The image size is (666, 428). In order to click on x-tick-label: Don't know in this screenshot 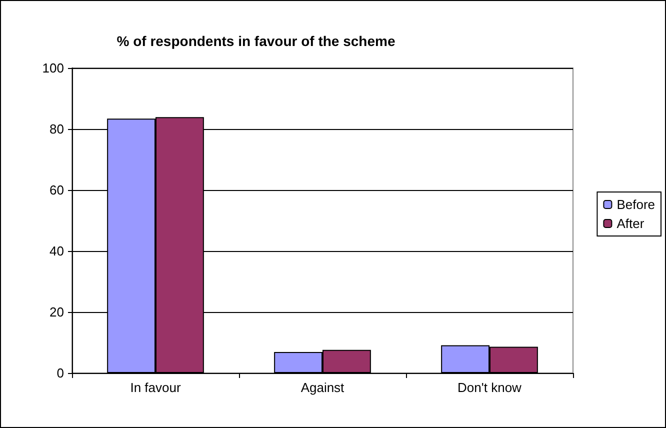, I will do `click(490, 387)`.